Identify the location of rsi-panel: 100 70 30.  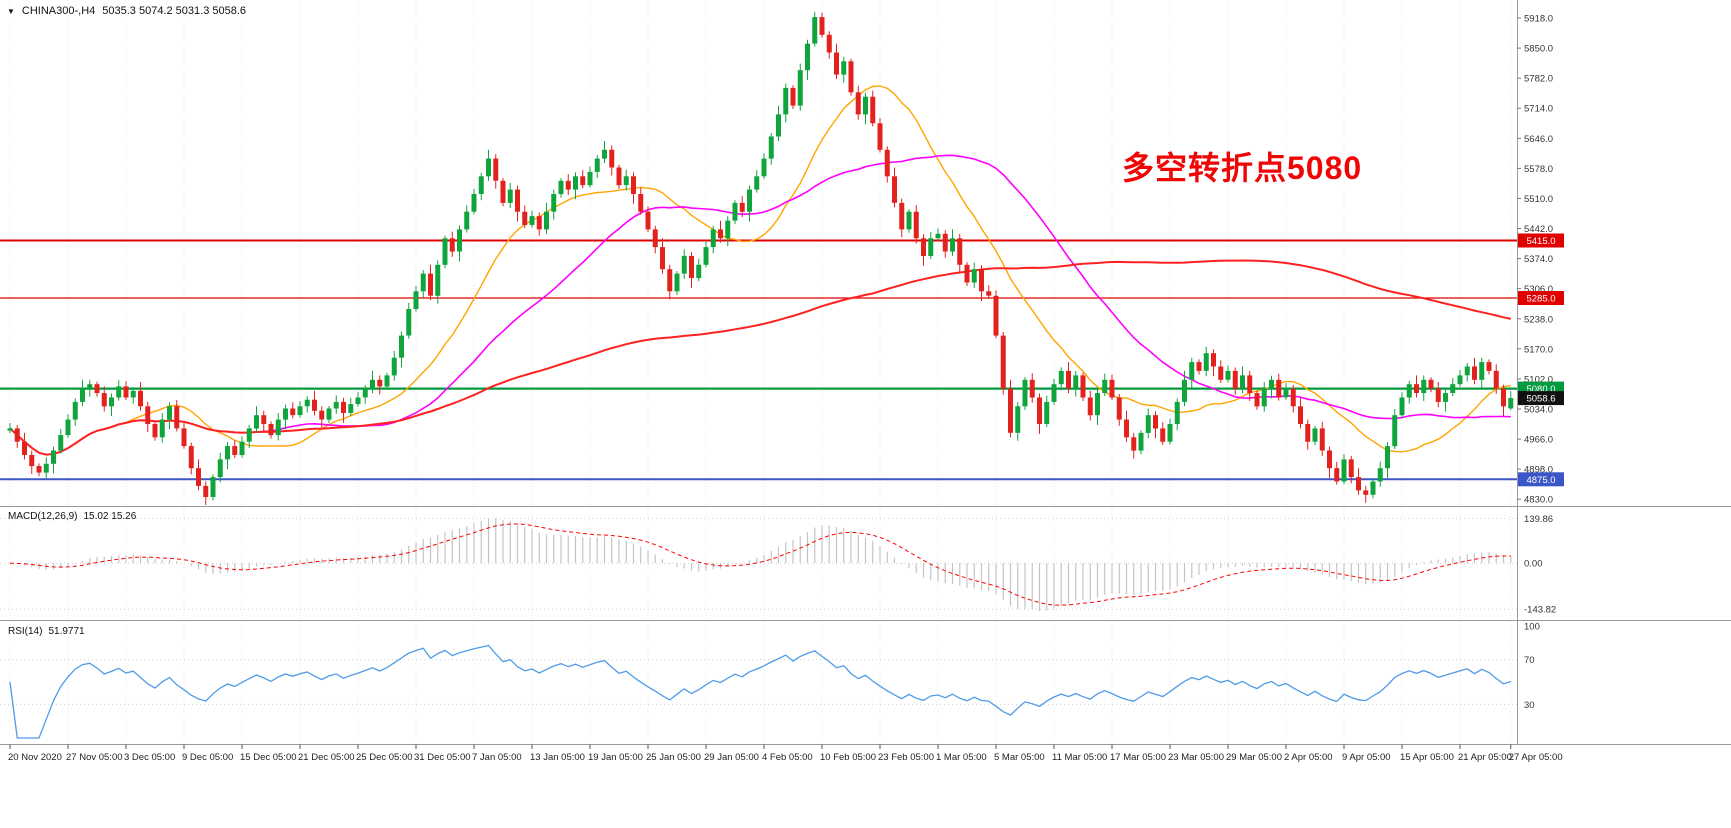
(770, 666).